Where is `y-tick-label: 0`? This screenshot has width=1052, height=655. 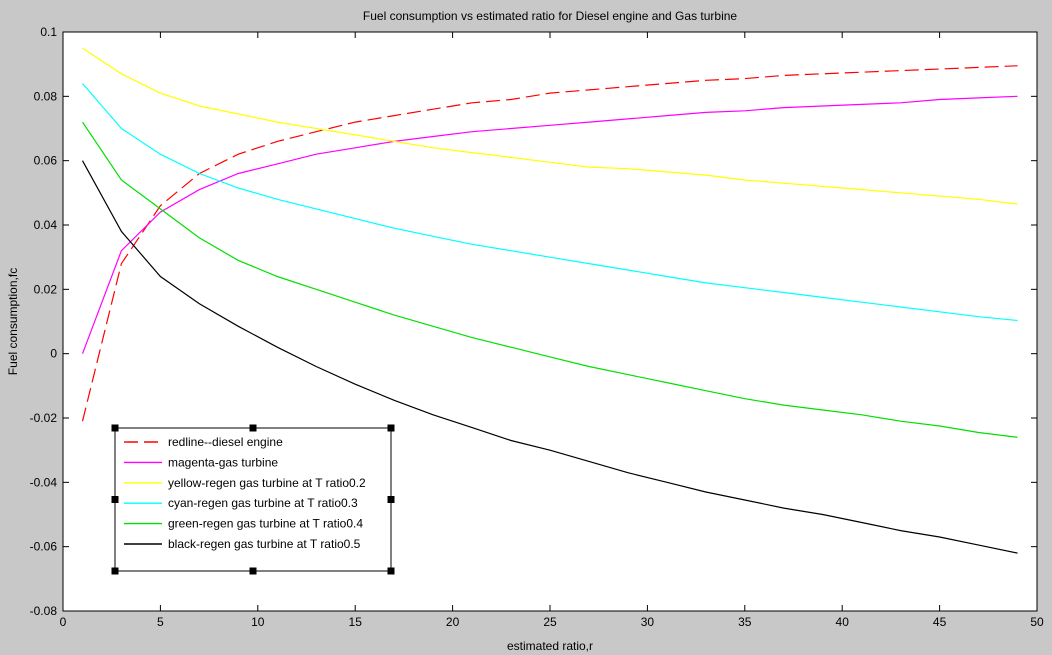
y-tick-label: 0 is located at coordinates (53, 354).